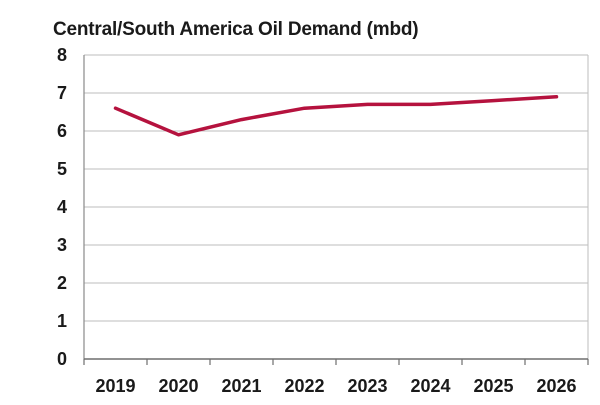  What do you see at coordinates (62, 93) in the screenshot?
I see `y-tick-label: 7` at bounding box center [62, 93].